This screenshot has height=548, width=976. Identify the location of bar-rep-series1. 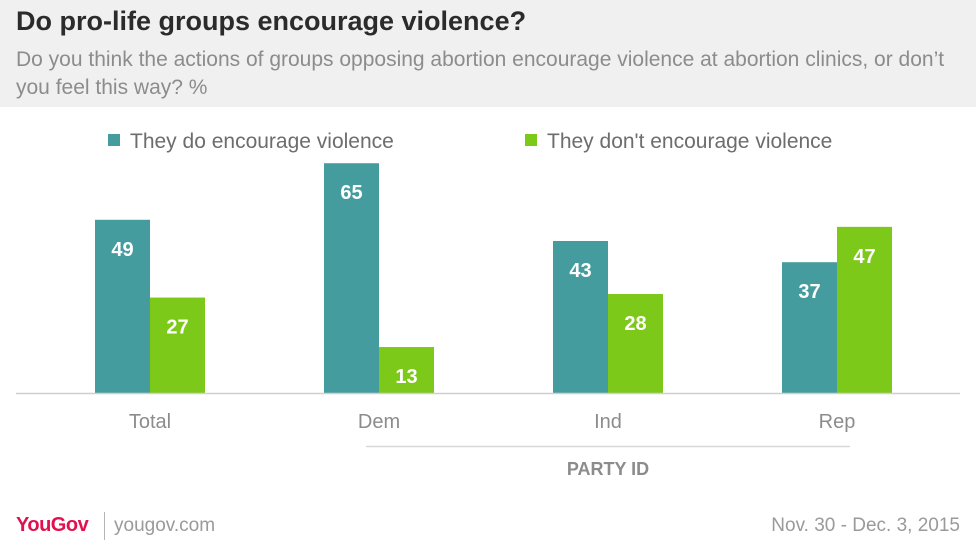
(809, 327).